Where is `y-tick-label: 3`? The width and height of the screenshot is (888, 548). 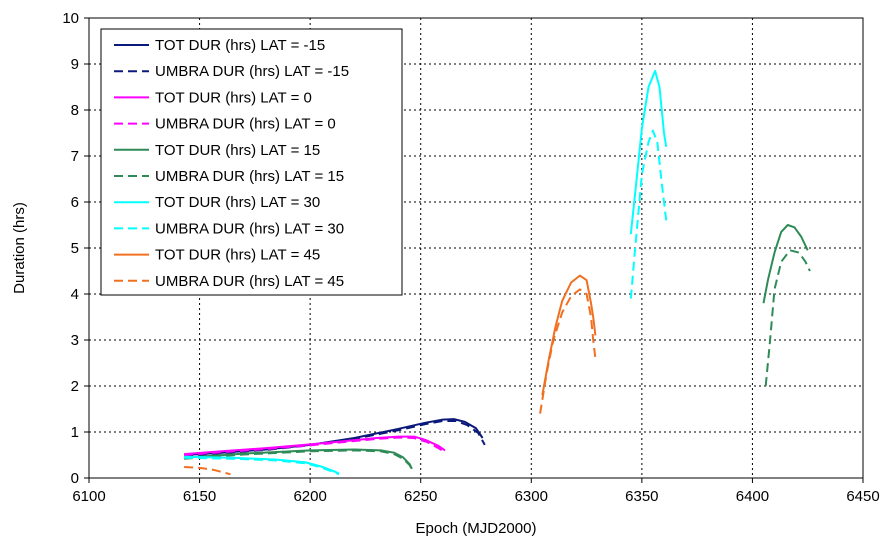 y-tick-label: 3 is located at coordinates (75, 340).